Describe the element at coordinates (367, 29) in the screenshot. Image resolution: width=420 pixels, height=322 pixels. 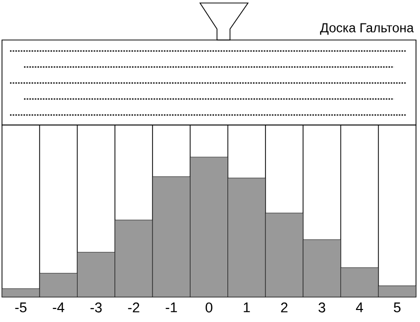
I see `chart-title: Доска Гальтона` at that location.